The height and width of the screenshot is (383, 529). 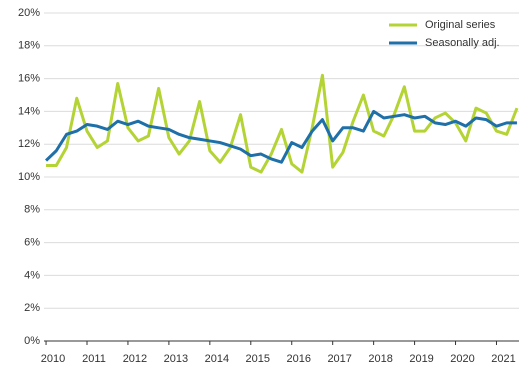 I want to click on x-tick-label: 2013, so click(x=176, y=359).